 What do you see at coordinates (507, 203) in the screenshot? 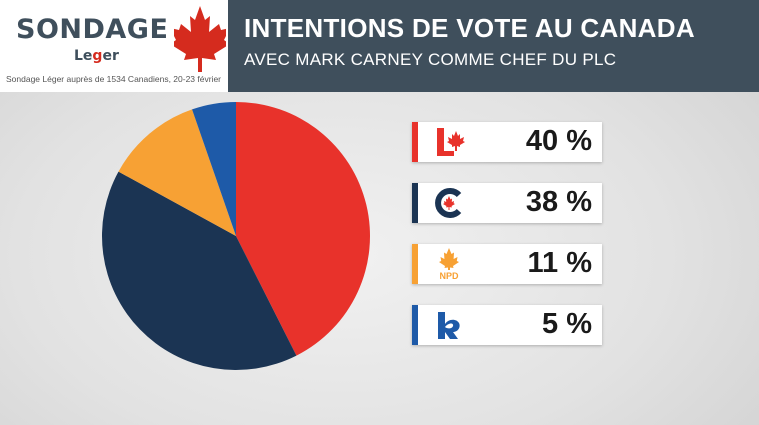
I see `result-card-pcc: 38 %` at bounding box center [507, 203].